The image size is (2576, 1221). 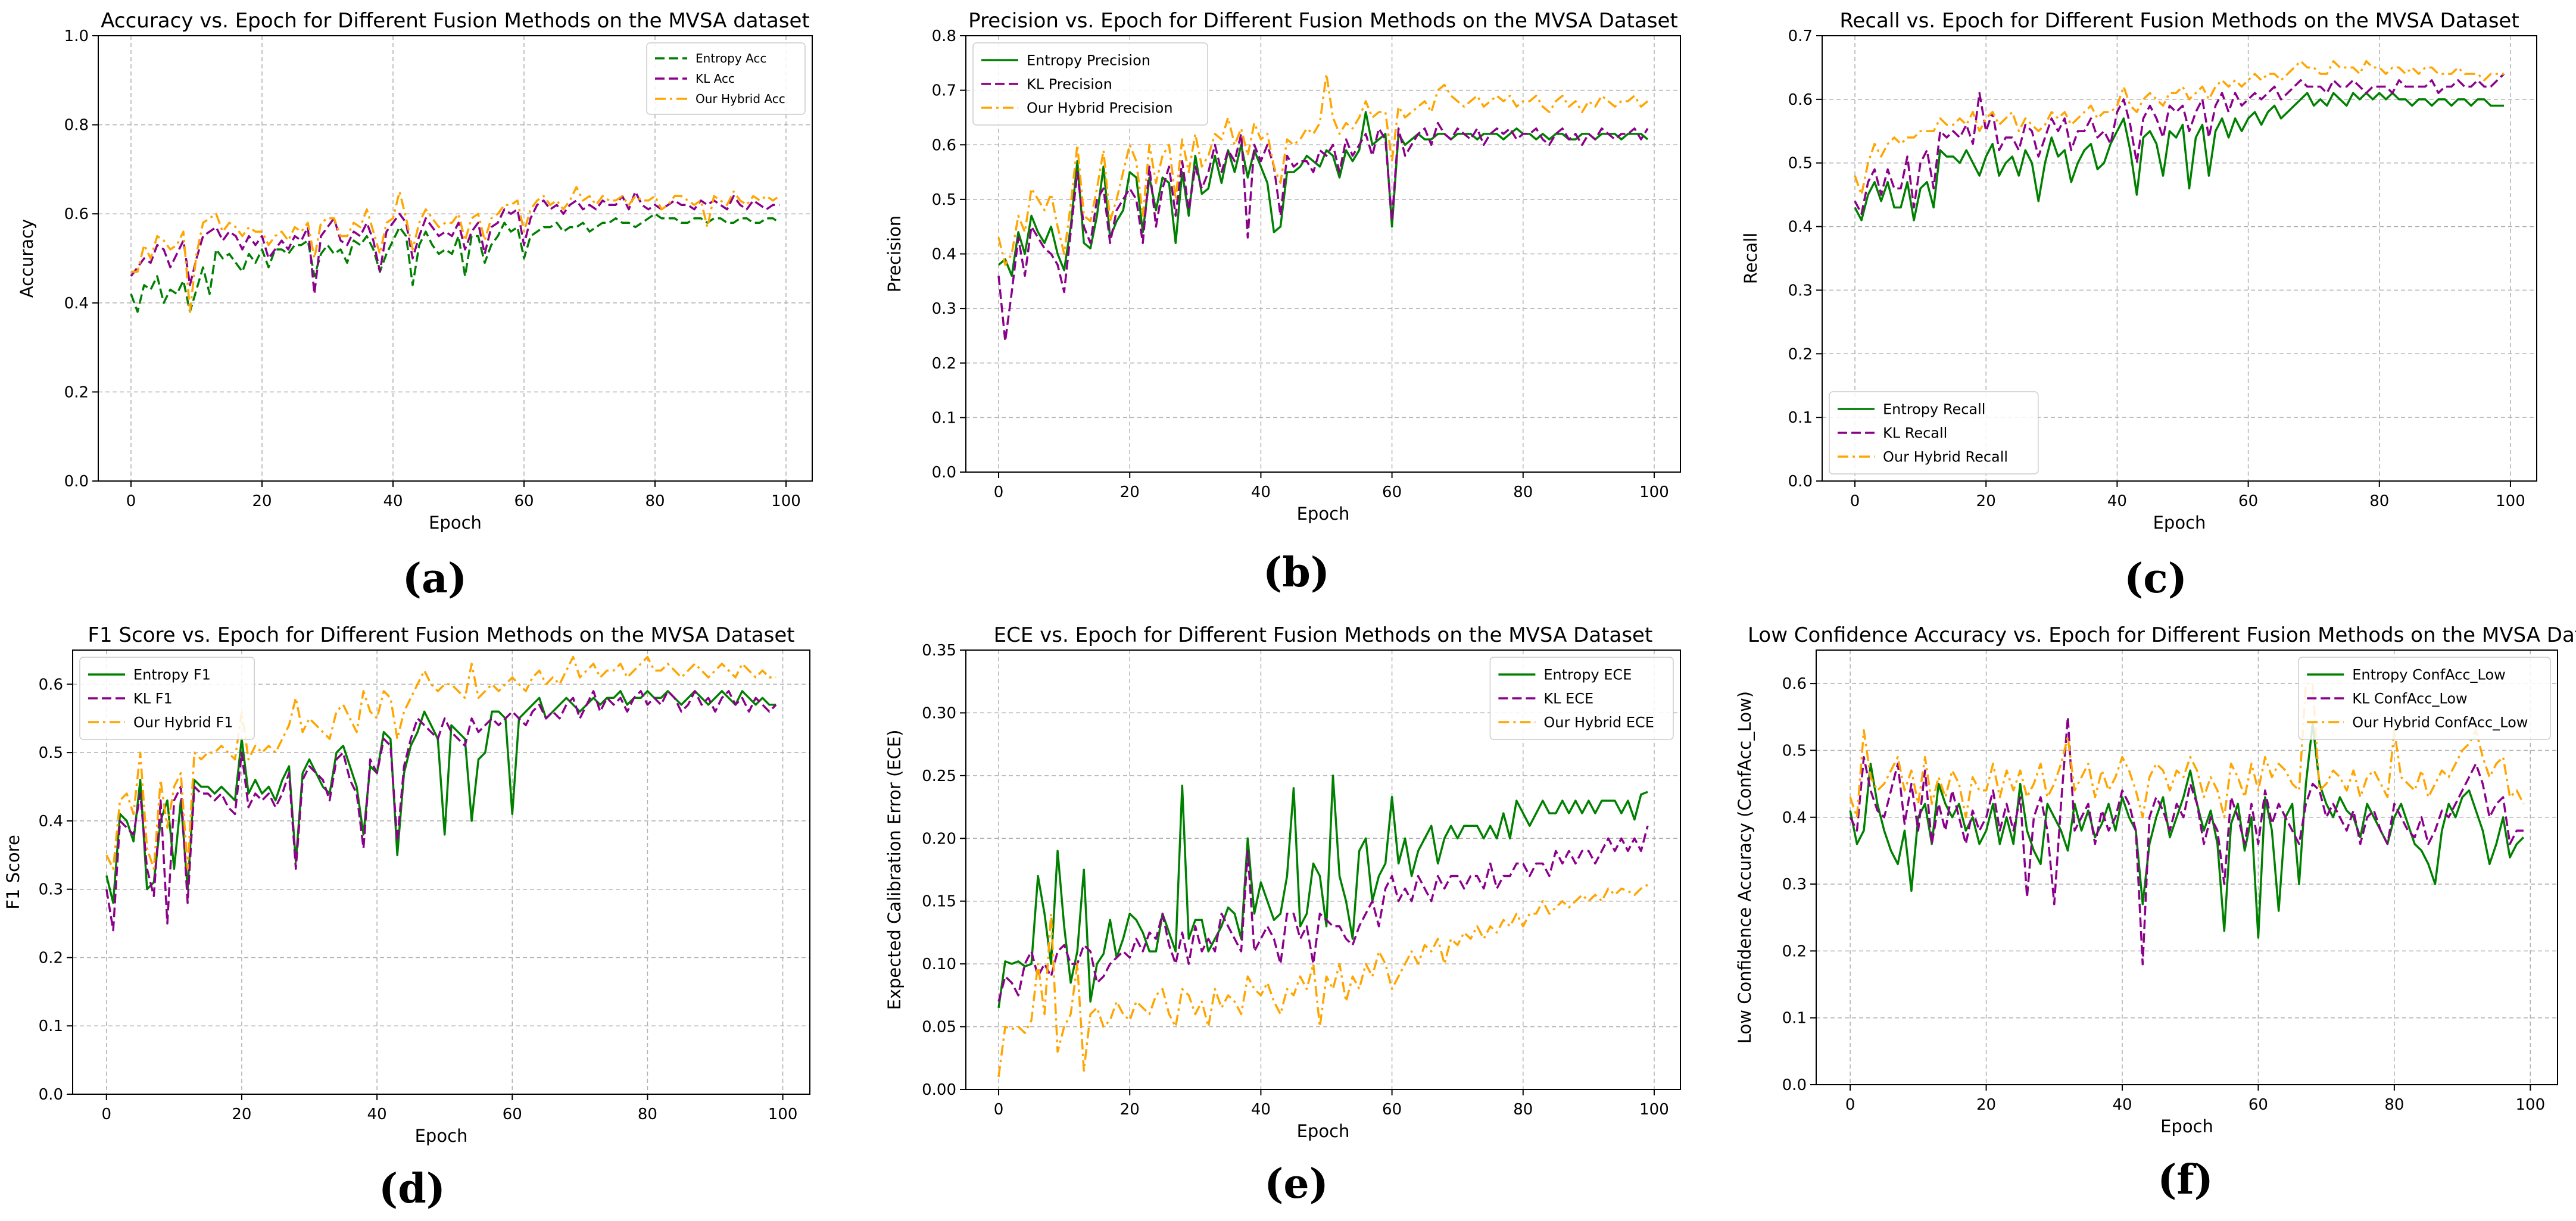 I want to click on y-tick-label: 0.00, so click(x=939, y=1090).